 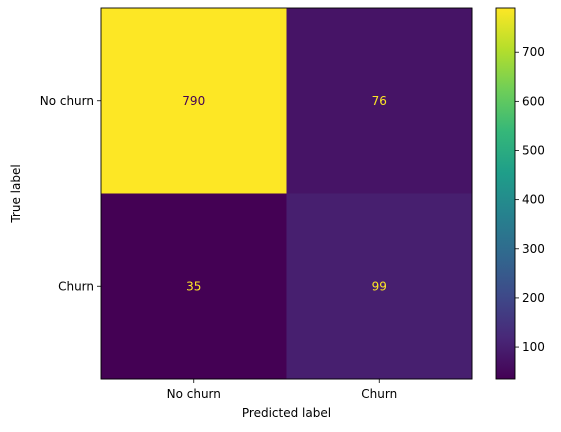 I want to click on colorbar-tick-label: 200, so click(x=533, y=298).